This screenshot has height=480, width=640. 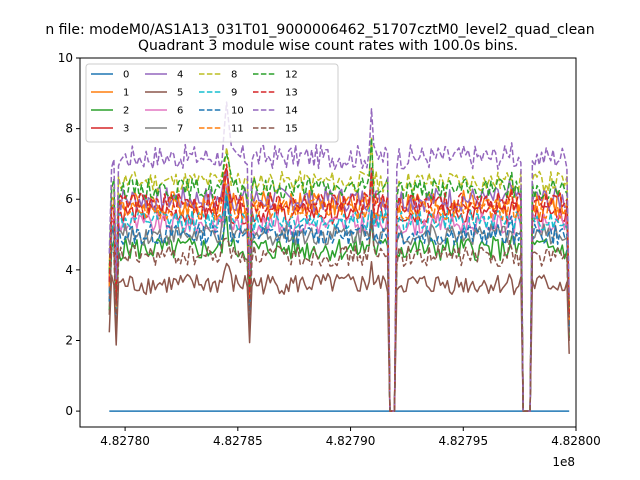 What do you see at coordinates (180, 93) in the screenshot?
I see `legend-label: 5` at bounding box center [180, 93].